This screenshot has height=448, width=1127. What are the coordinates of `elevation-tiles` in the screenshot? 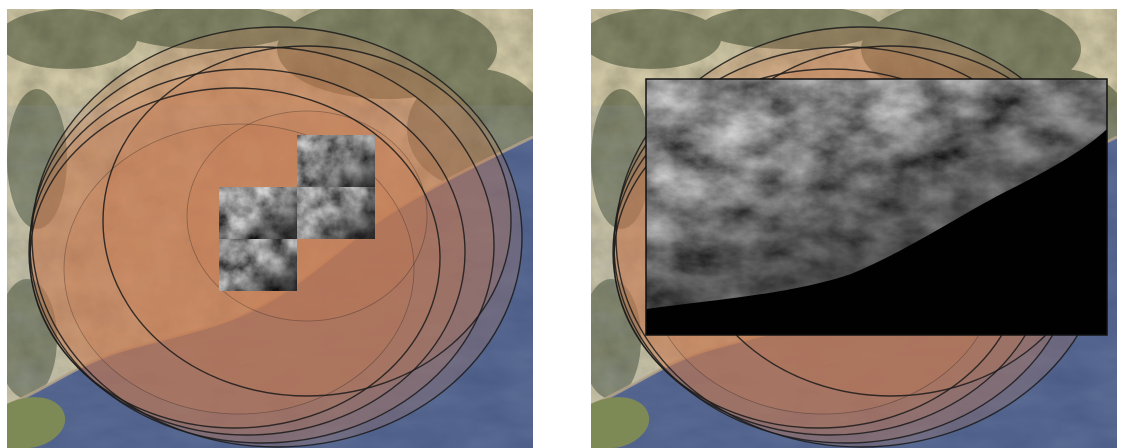 It's located at (297, 213).